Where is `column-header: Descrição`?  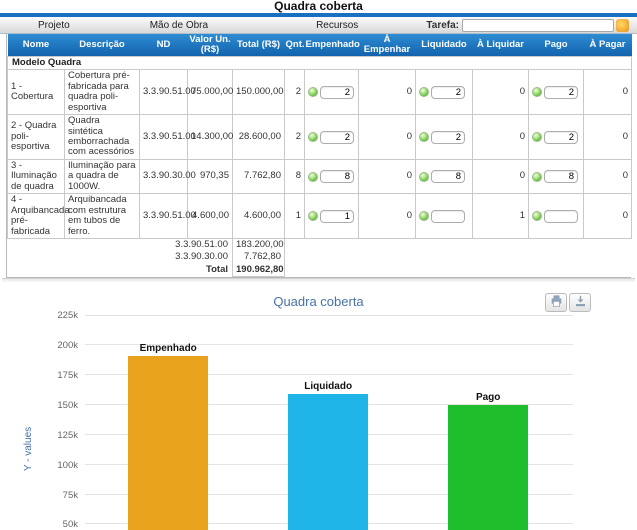
column-header: Descrição is located at coordinates (102, 45).